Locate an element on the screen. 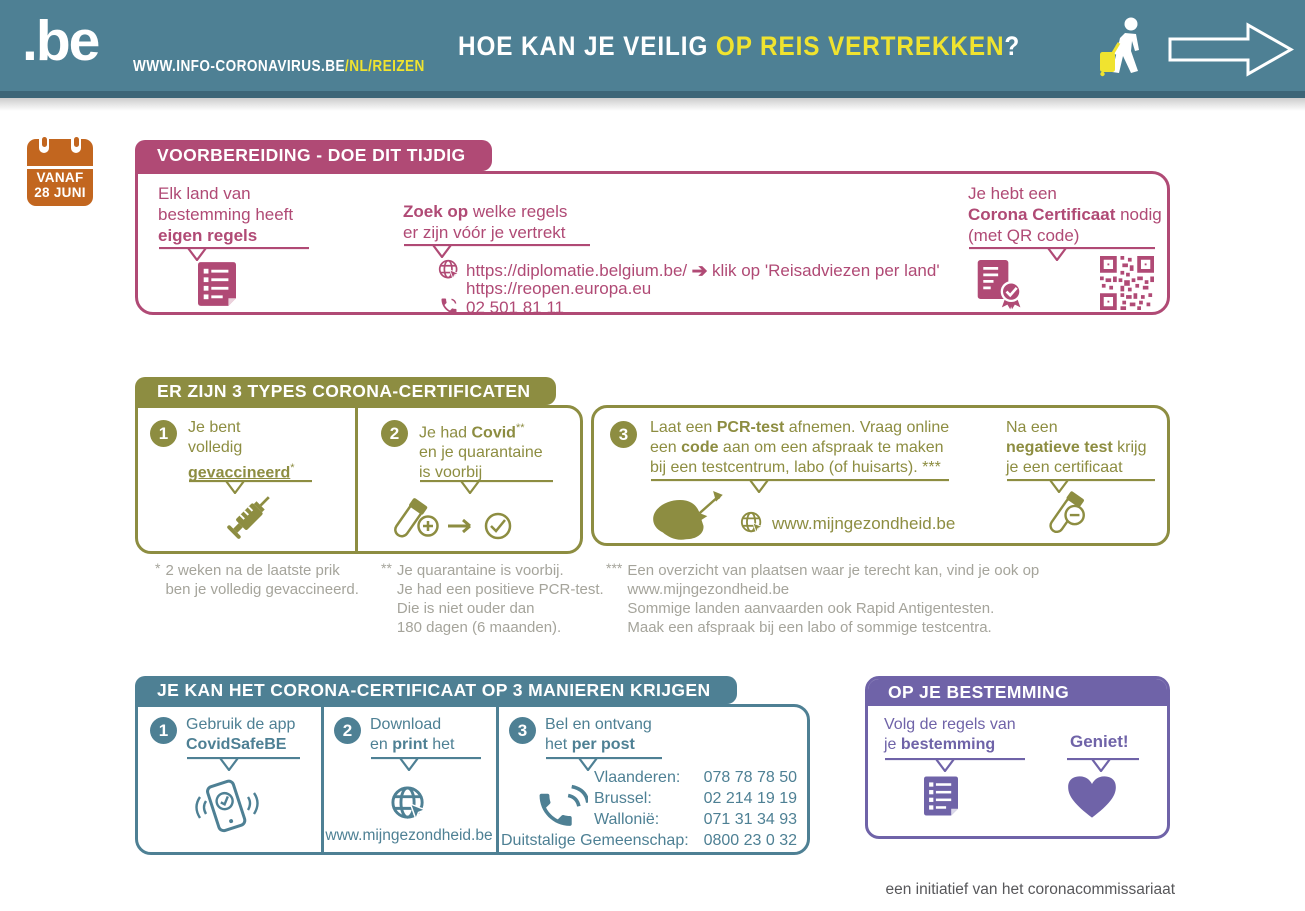 This screenshot has height=911, width=1305. section2-title: ER ZIJN 3 TYPES CORONA-CERTIFICATEN is located at coordinates (344, 391).